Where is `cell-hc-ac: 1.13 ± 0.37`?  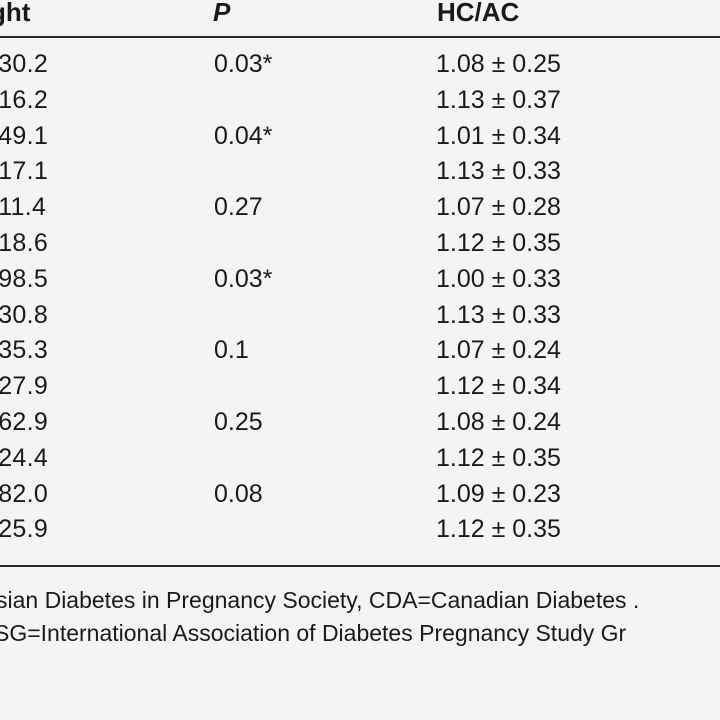 cell-hc-ac: 1.13 ± 0.37 is located at coordinates (498, 99).